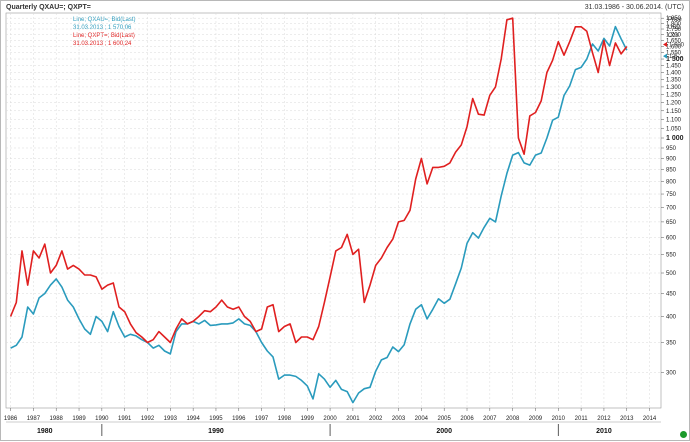 The width and height of the screenshot is (690, 442). Describe the element at coordinates (674, 67) in the screenshot. I see `y-tick-label: 1.450` at that location.